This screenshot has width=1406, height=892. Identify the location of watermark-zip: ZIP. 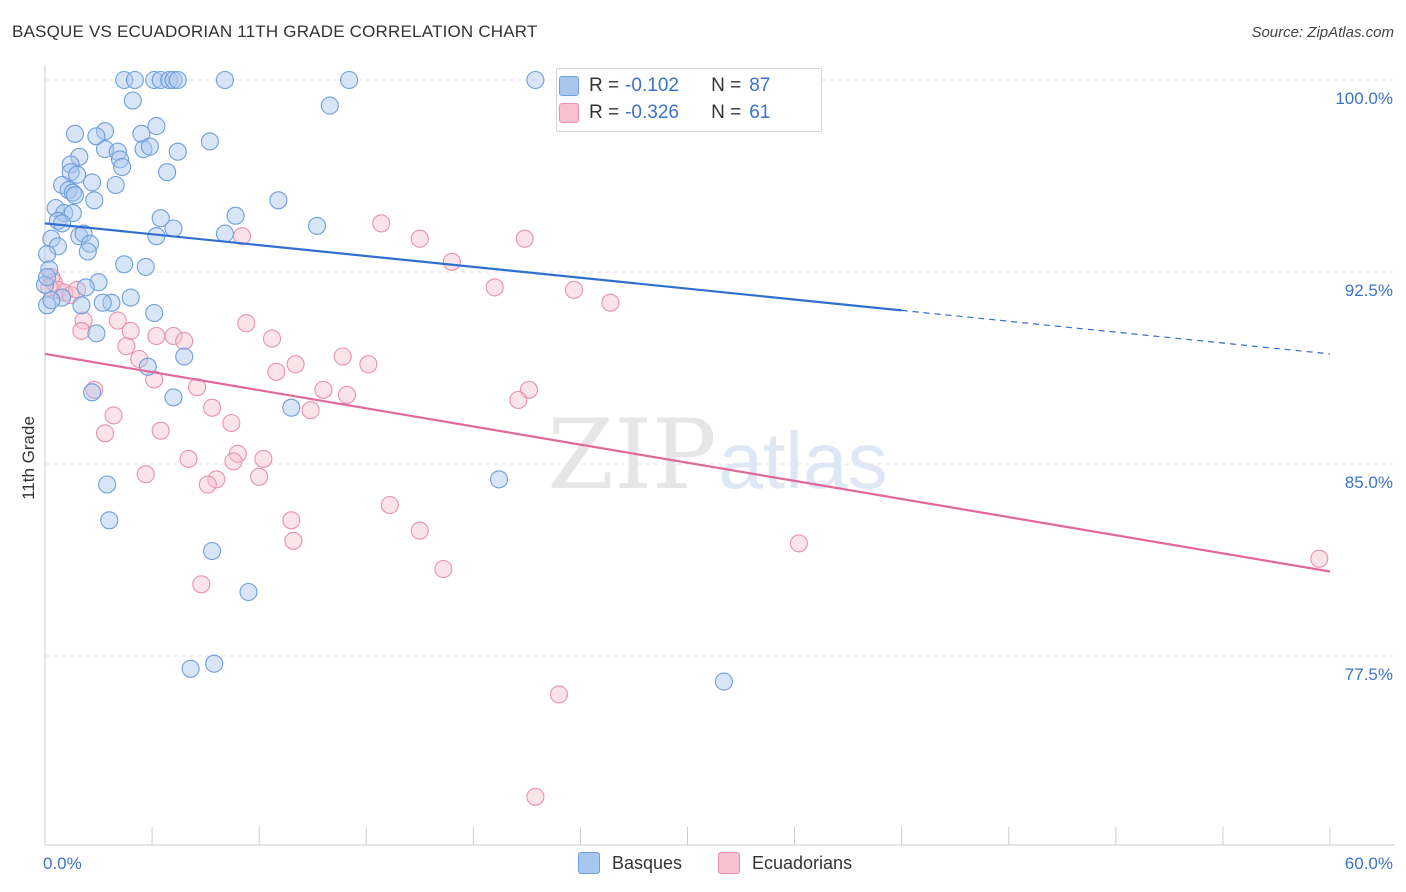
(631, 455).